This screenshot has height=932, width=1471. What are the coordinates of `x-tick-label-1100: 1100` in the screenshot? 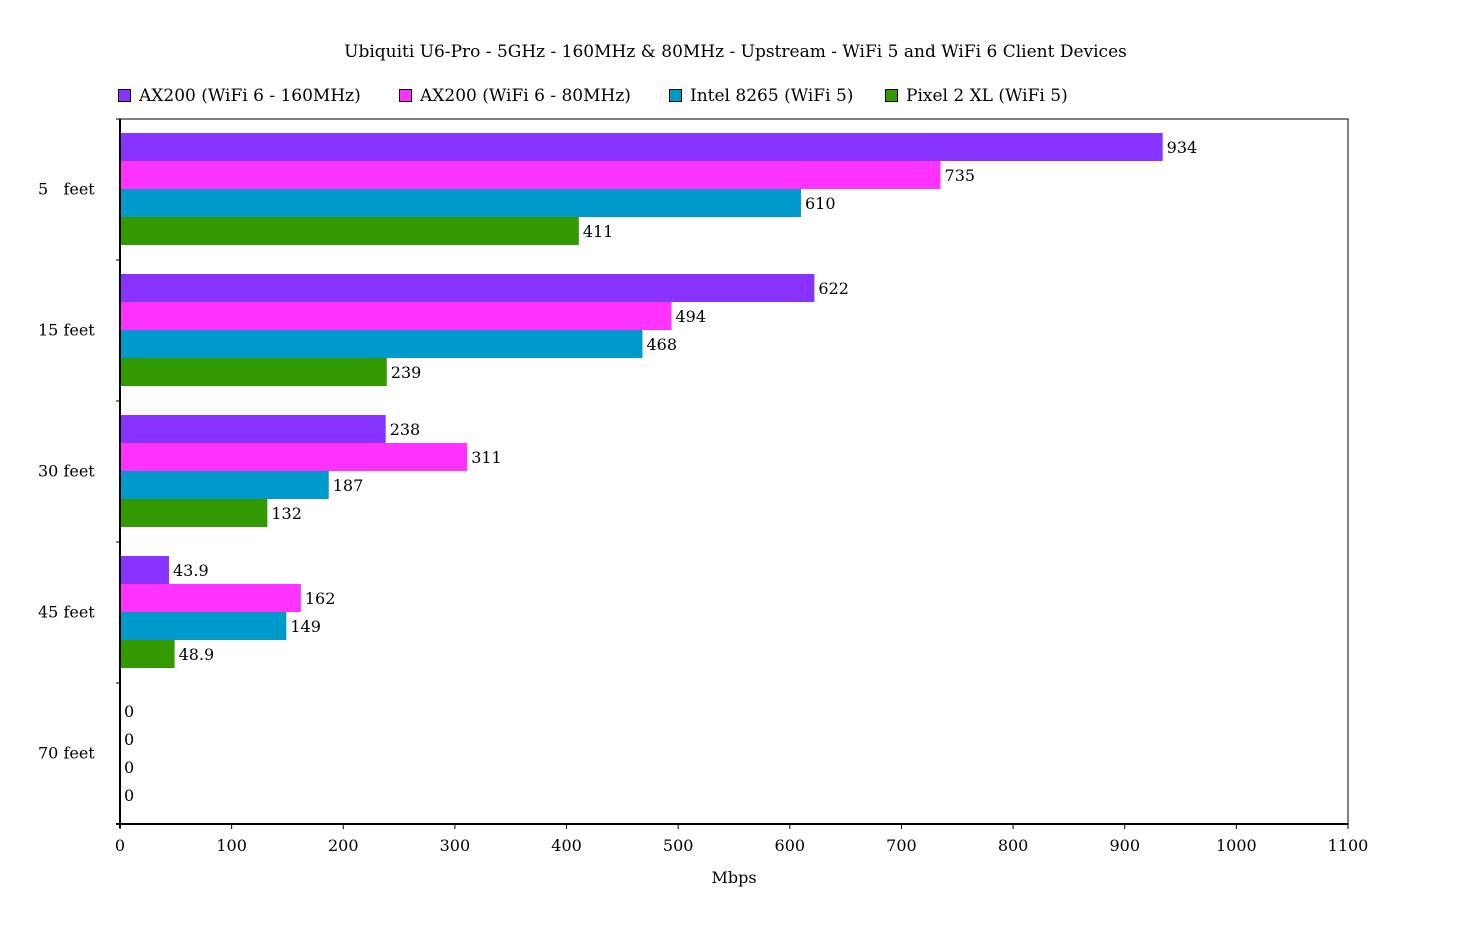 It's located at (1348, 845).